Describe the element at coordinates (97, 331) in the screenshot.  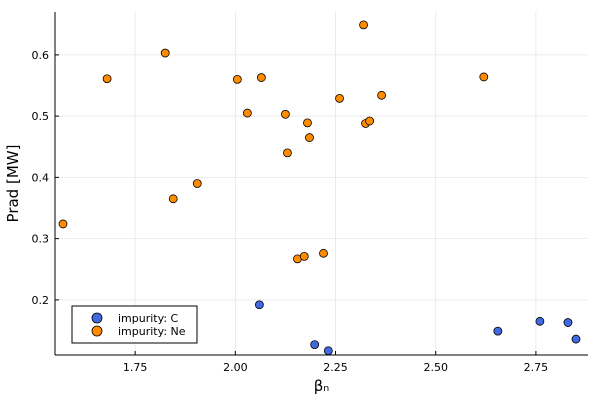
I see `legend-marker-impurity-ne` at that location.